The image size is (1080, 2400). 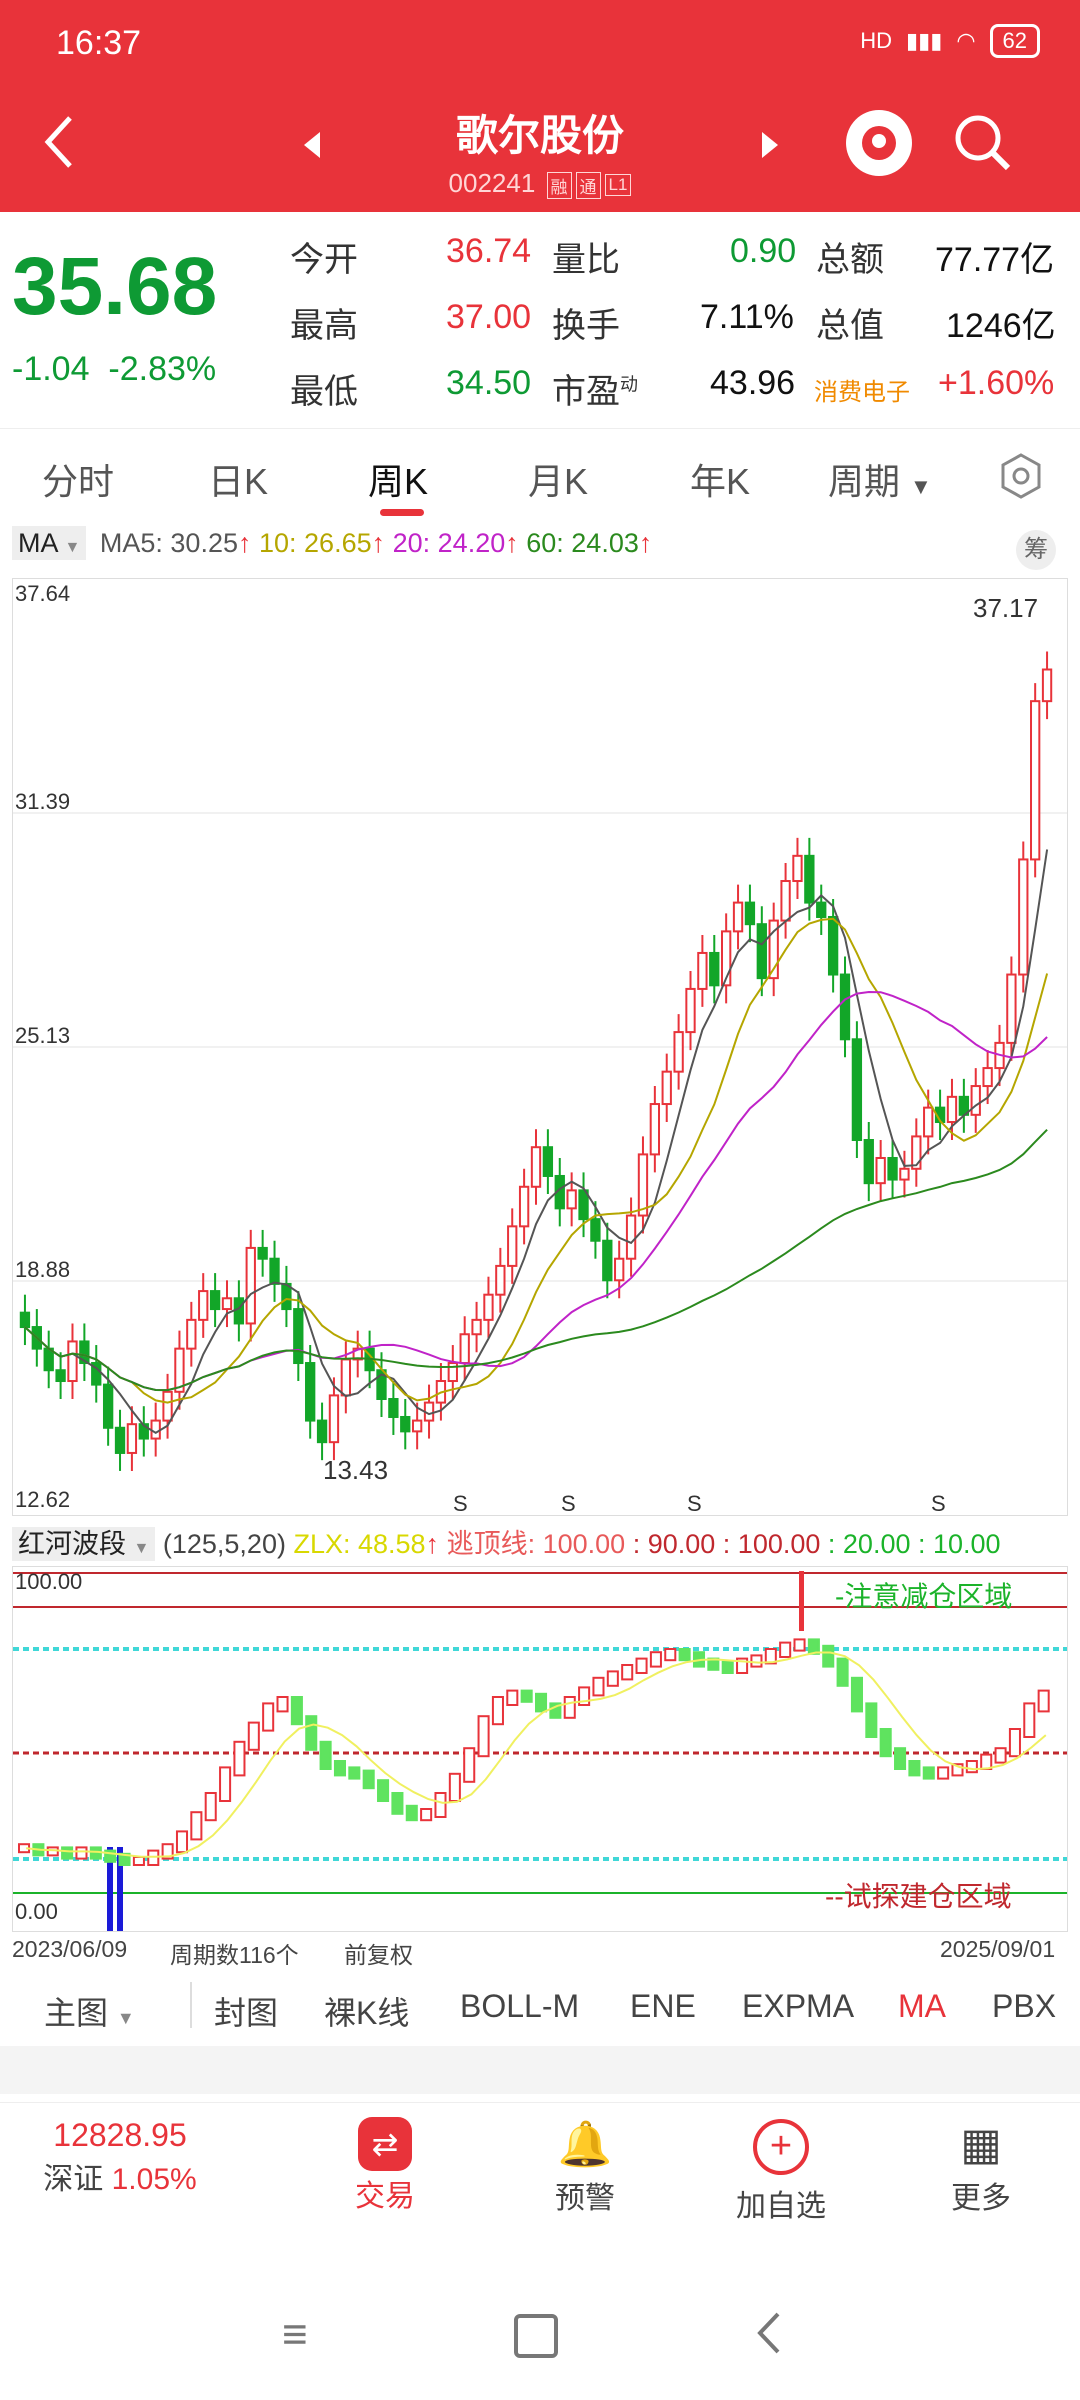 I want to click on pe-label-text: 市盈, so click(x=586, y=392).